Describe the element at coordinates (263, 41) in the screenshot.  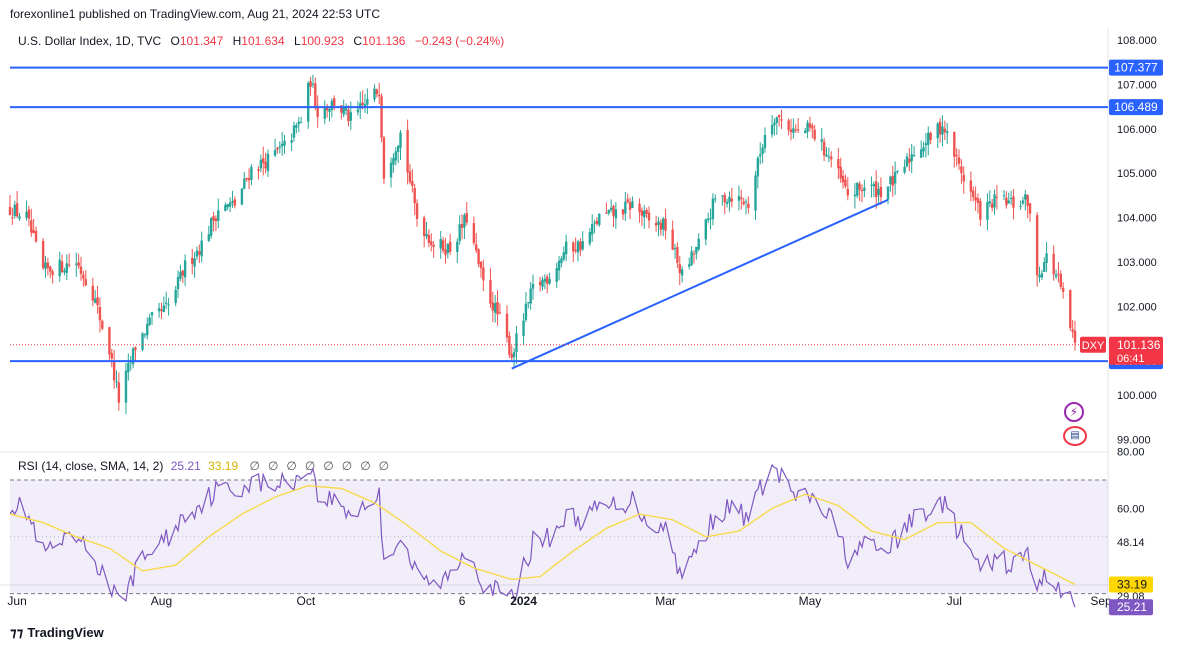
I see `high-value: 101.634` at that location.